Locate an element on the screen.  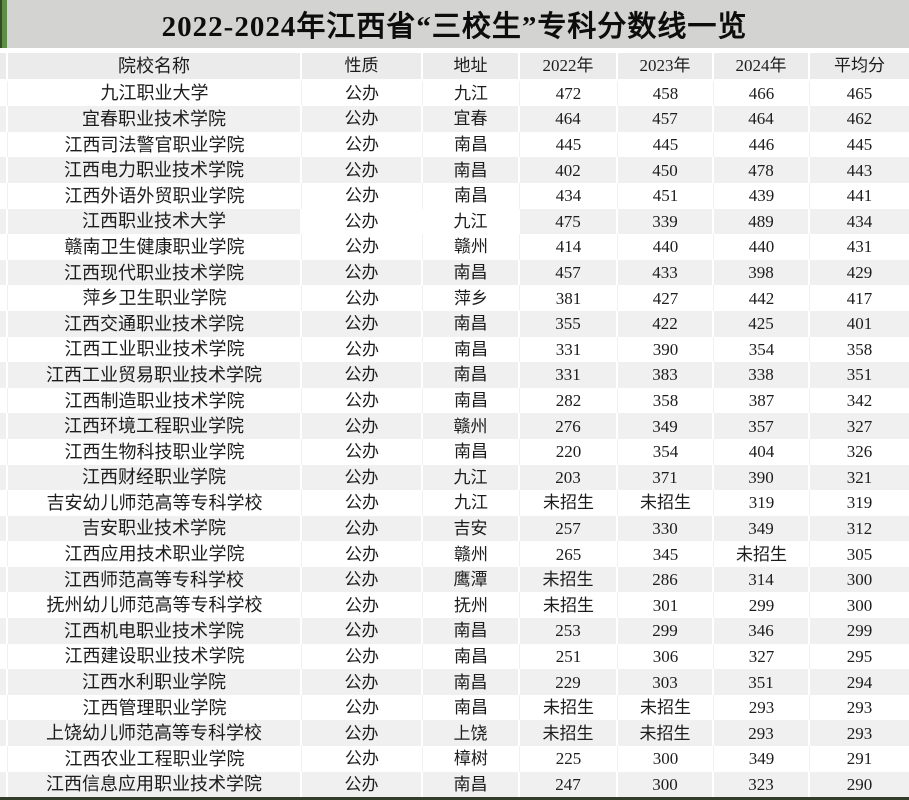
table-cell: 江西农业工程职业学院 is located at coordinates (155, 759).